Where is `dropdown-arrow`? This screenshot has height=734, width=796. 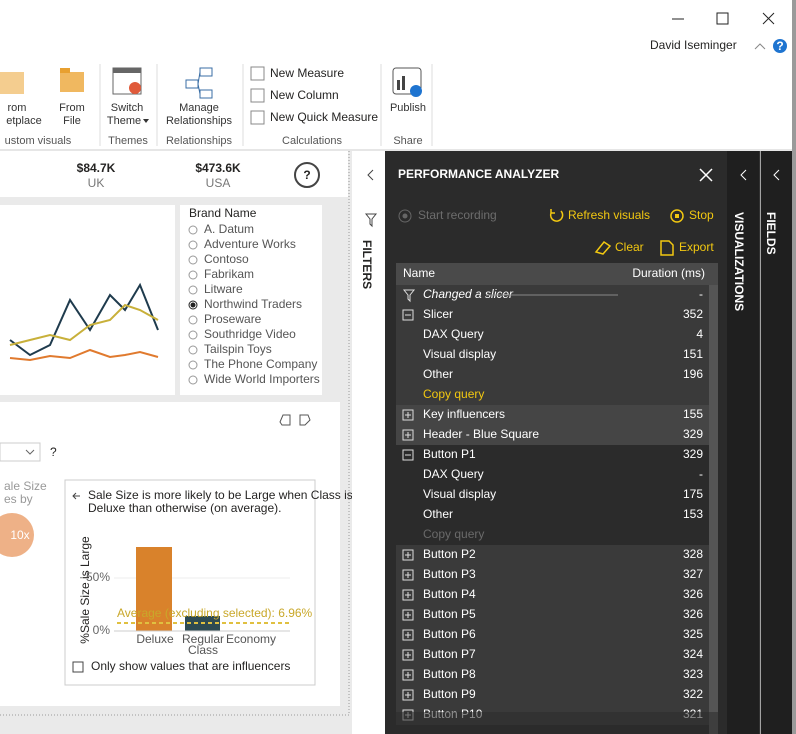 dropdown-arrow is located at coordinates (30, 452).